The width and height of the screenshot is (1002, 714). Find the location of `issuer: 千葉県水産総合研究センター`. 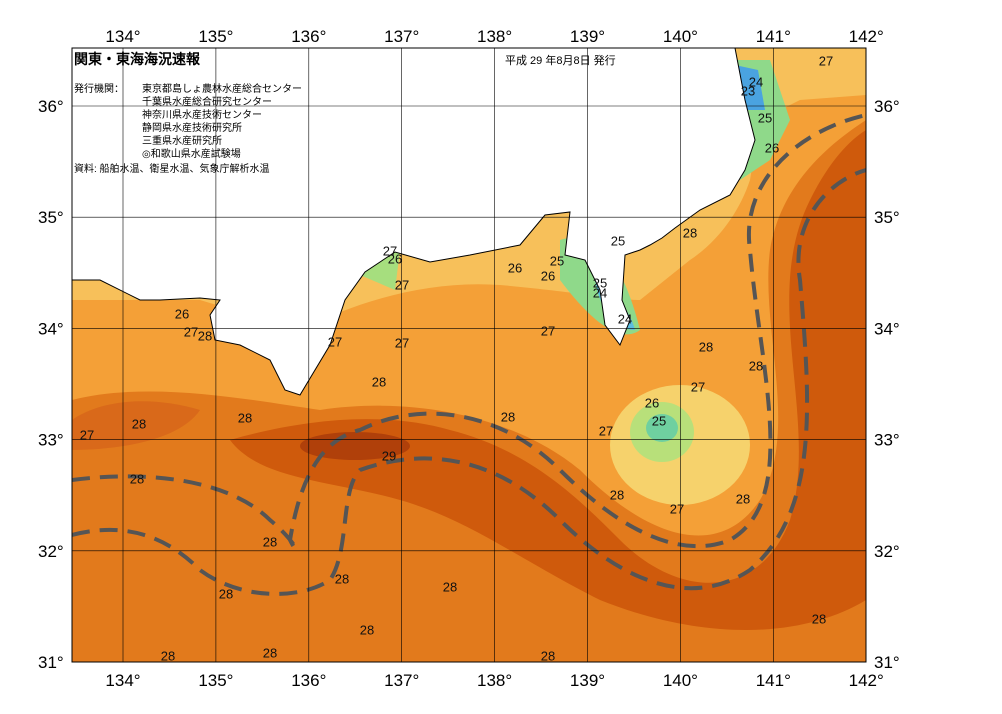

issuer: 千葉県水産総合研究センター is located at coordinates (207, 101).